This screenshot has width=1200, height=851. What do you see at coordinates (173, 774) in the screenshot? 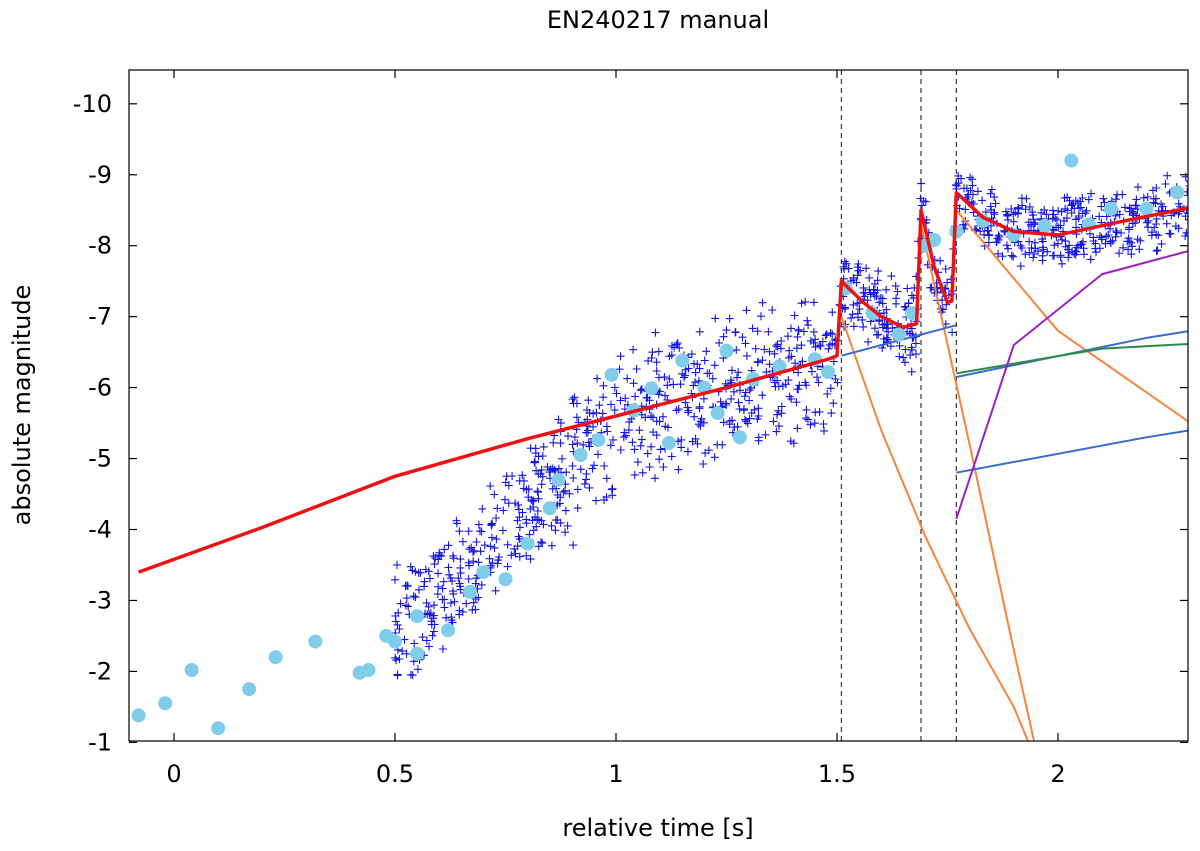
I see `x-tick-label-0: 0` at bounding box center [173, 774].